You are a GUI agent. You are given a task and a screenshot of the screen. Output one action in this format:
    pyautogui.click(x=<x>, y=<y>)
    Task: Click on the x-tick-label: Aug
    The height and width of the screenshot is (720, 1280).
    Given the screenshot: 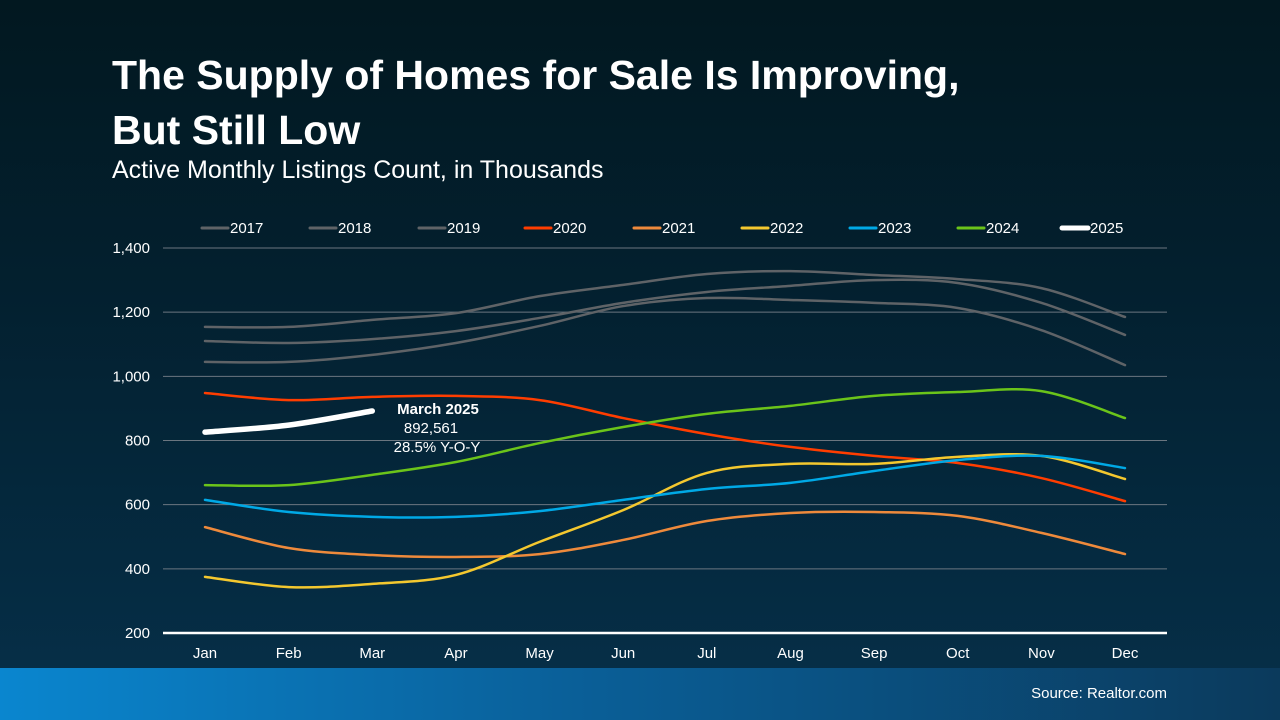 What is the action you would take?
    pyautogui.click(x=790, y=653)
    